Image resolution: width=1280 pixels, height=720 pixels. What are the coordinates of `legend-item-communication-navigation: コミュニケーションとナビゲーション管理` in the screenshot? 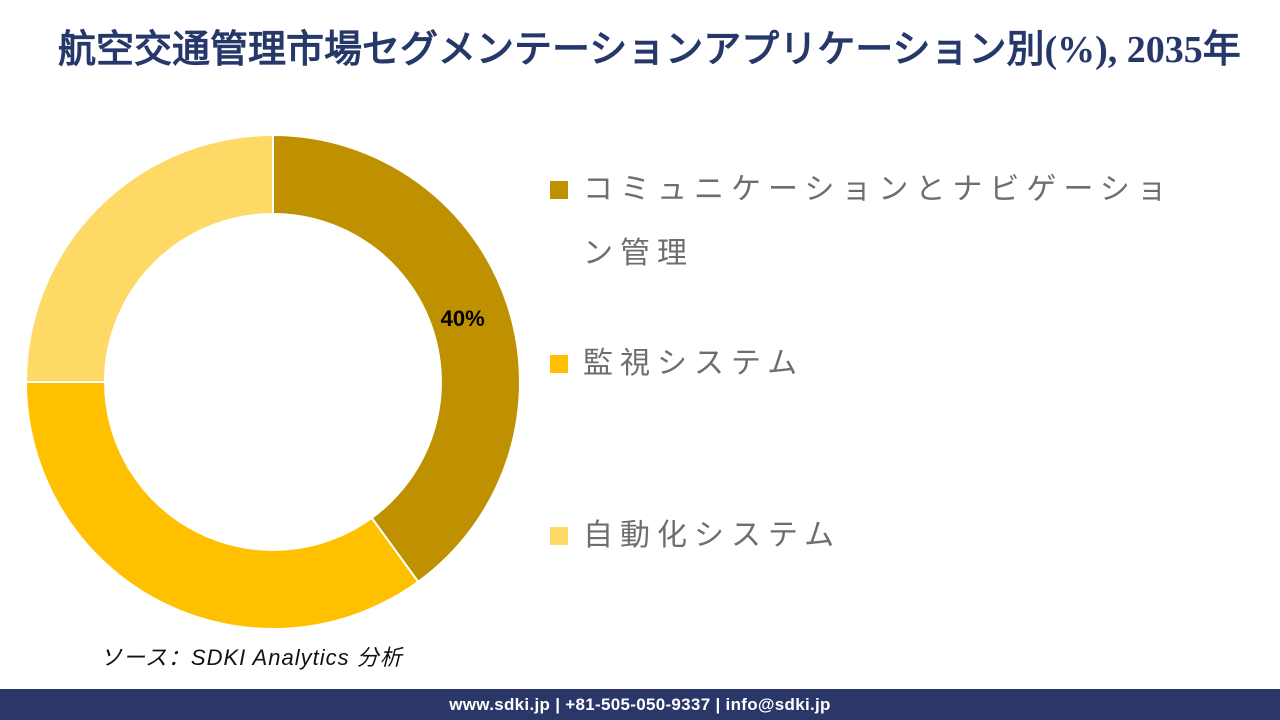 It's located at (873, 222).